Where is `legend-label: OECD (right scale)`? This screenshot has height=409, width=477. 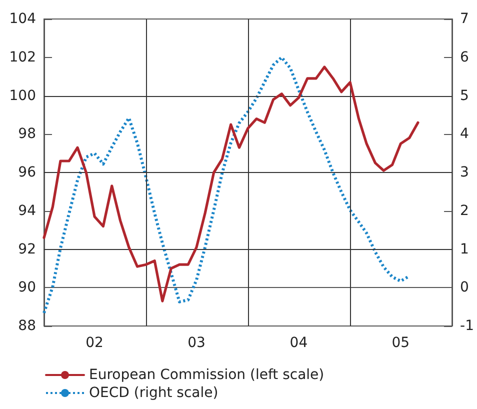 legend-label: OECD (right scale) is located at coordinates (153, 393).